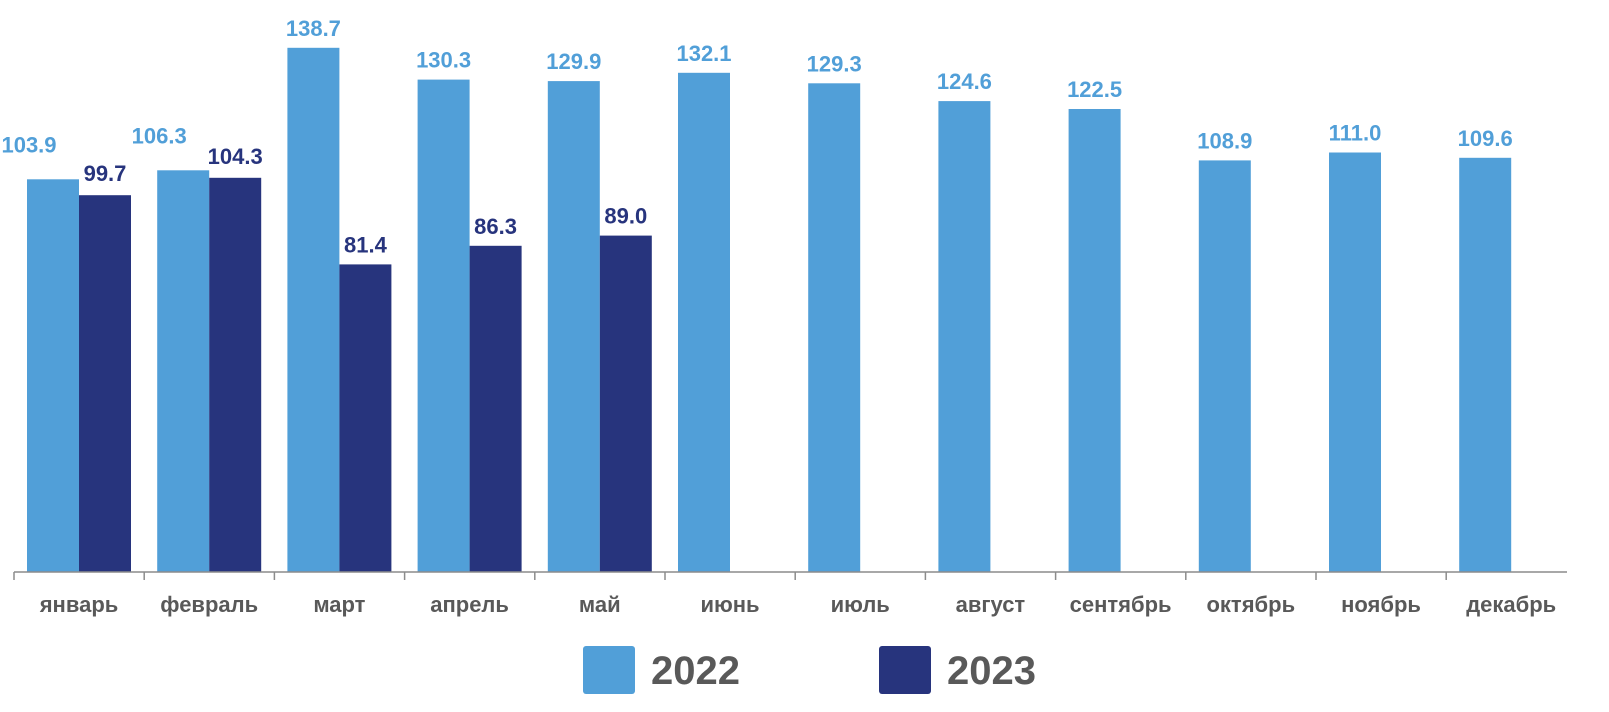 This screenshot has height=712, width=1609. What do you see at coordinates (1355, 133) in the screenshot?
I see `value-label-2022-ноябрь: 111.0` at bounding box center [1355, 133].